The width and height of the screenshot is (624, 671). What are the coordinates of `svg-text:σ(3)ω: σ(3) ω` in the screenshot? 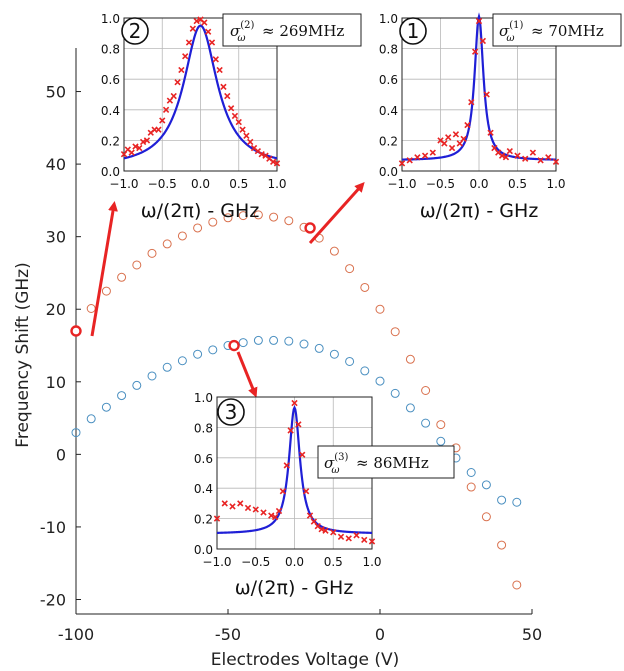 It's located at (336, 464).